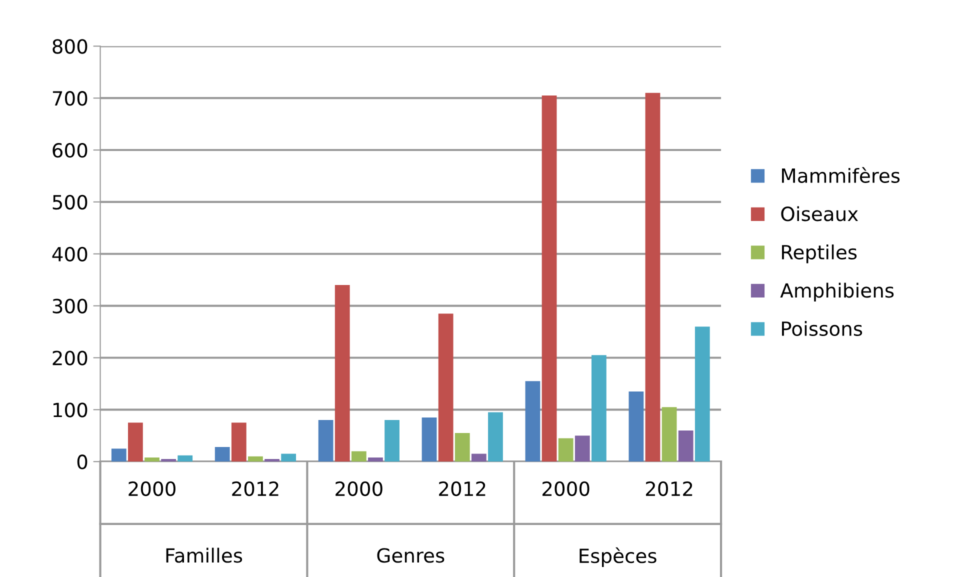  I want to click on y-tick-label: 200, so click(70, 358).